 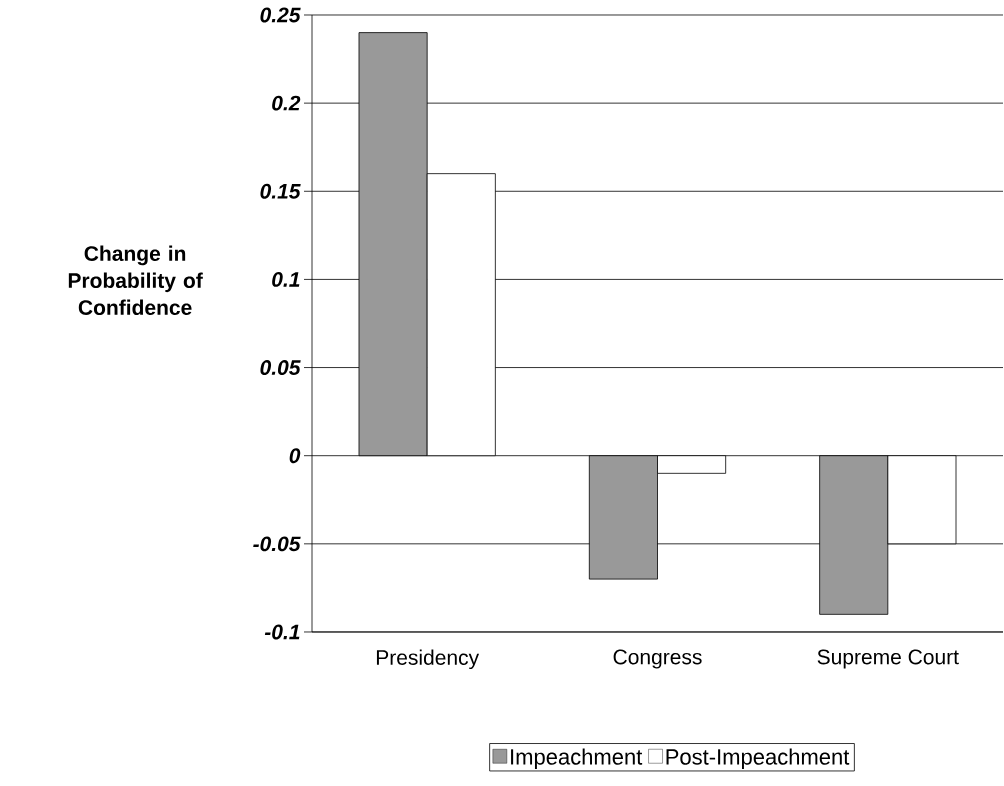 What do you see at coordinates (428, 659) in the screenshot?
I see `x-tick-label: Presidency` at bounding box center [428, 659].